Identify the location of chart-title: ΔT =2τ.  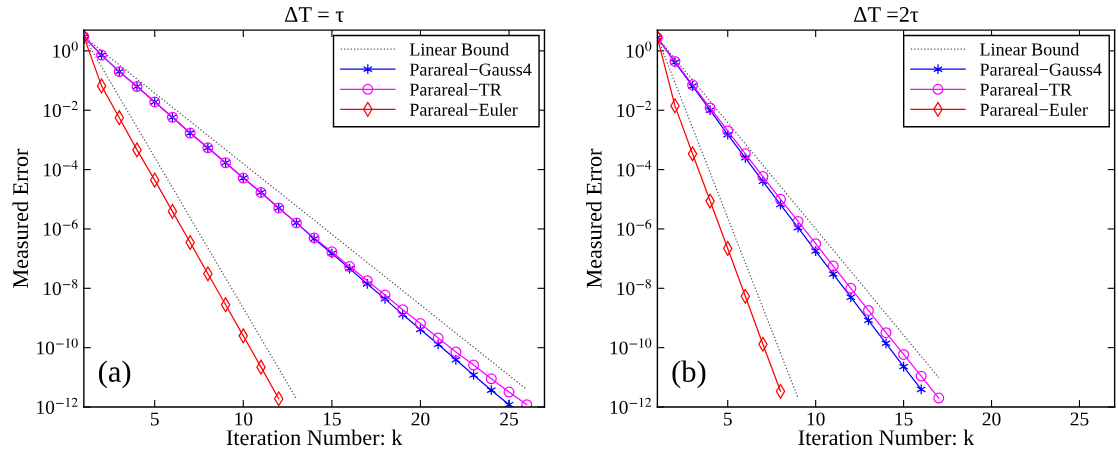
(886, 15).